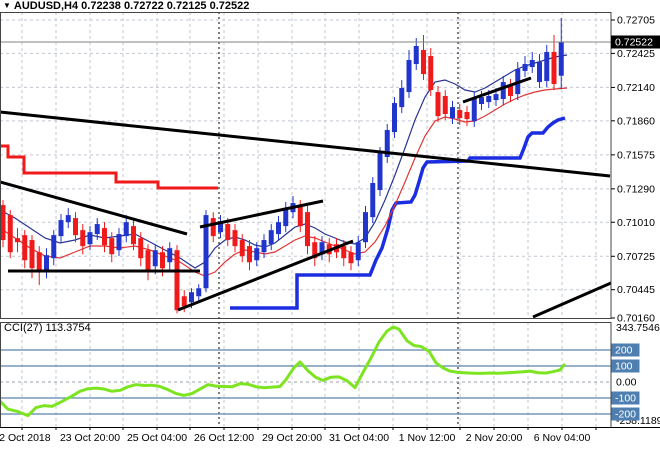  What do you see at coordinates (626, 383) in the screenshot?
I see `axis-label: 0.00` at bounding box center [626, 383].